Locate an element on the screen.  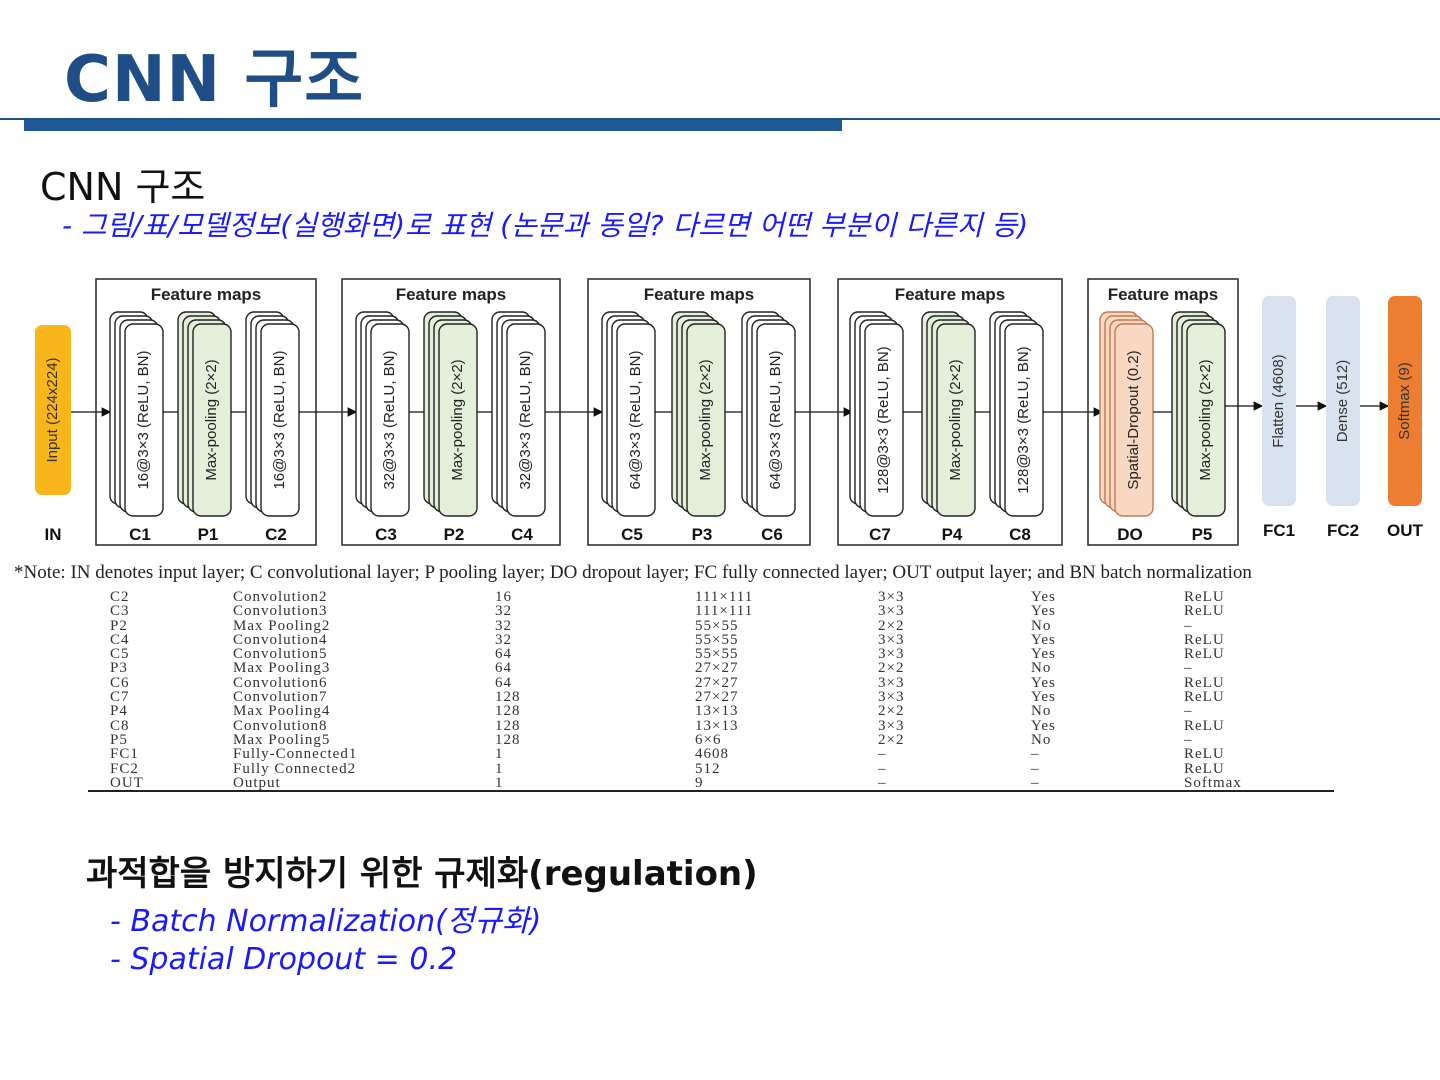
table-cell: Convolution3 is located at coordinates (280, 611).